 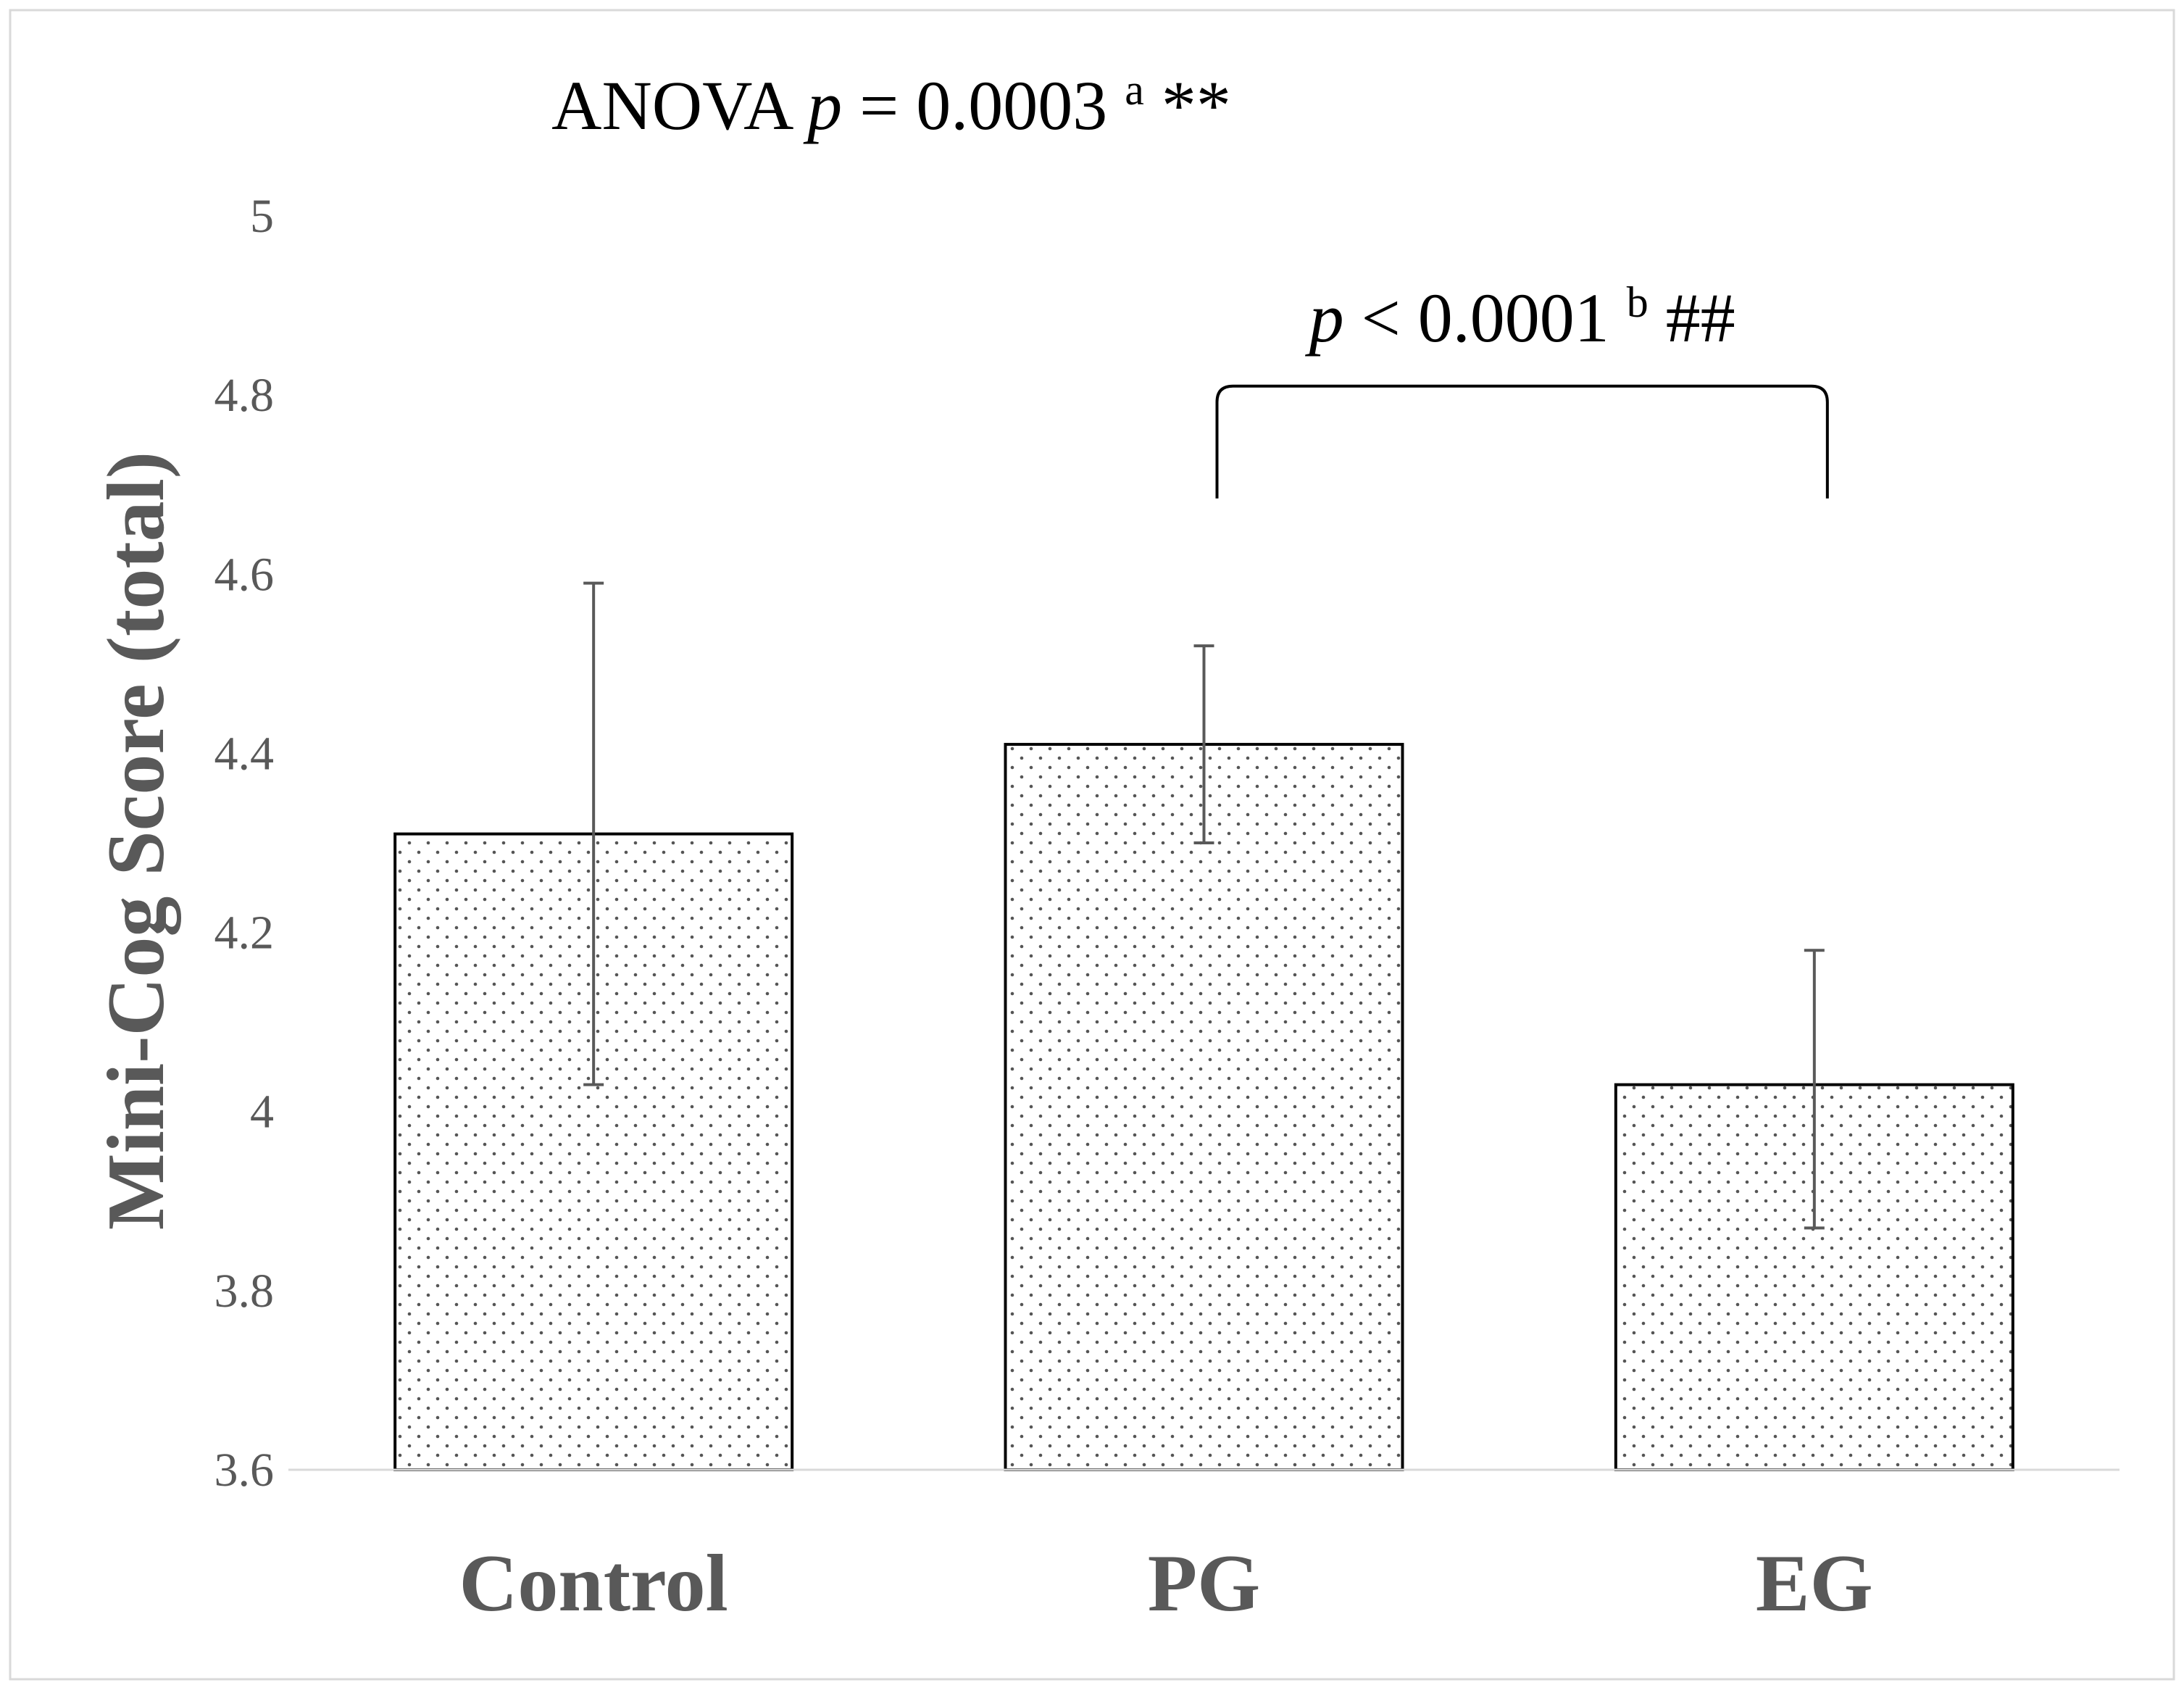 What do you see at coordinates (262, 1112) in the screenshot?
I see `y-tick-label: 4` at bounding box center [262, 1112].